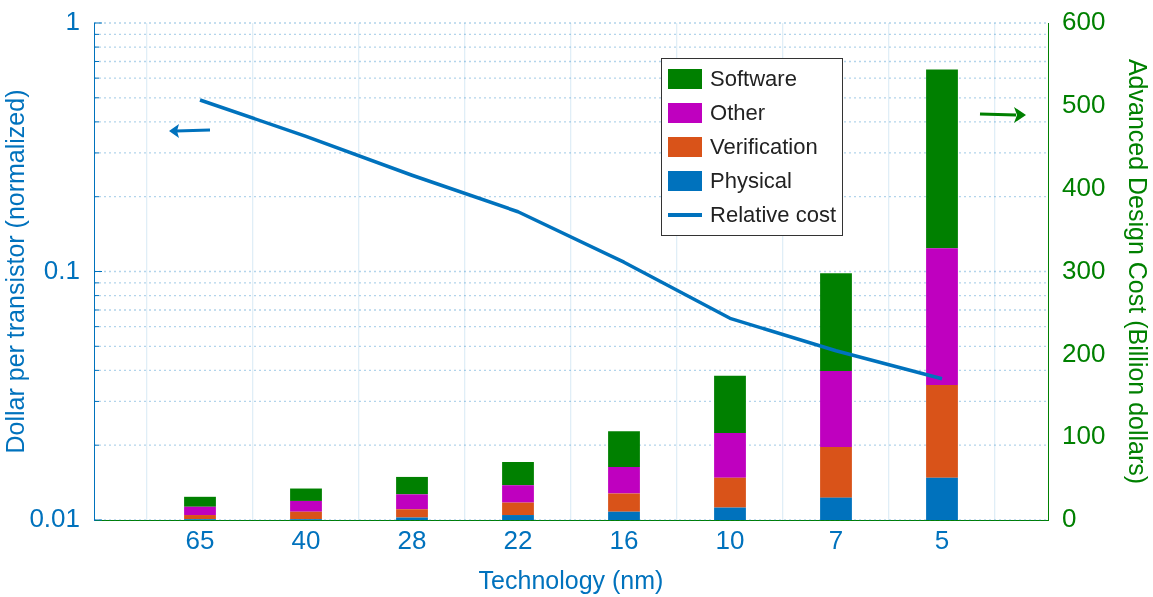 The height and width of the screenshot is (597, 1153). Describe the element at coordinates (942, 539) in the screenshot. I see `x-tick-label: 5` at that location.